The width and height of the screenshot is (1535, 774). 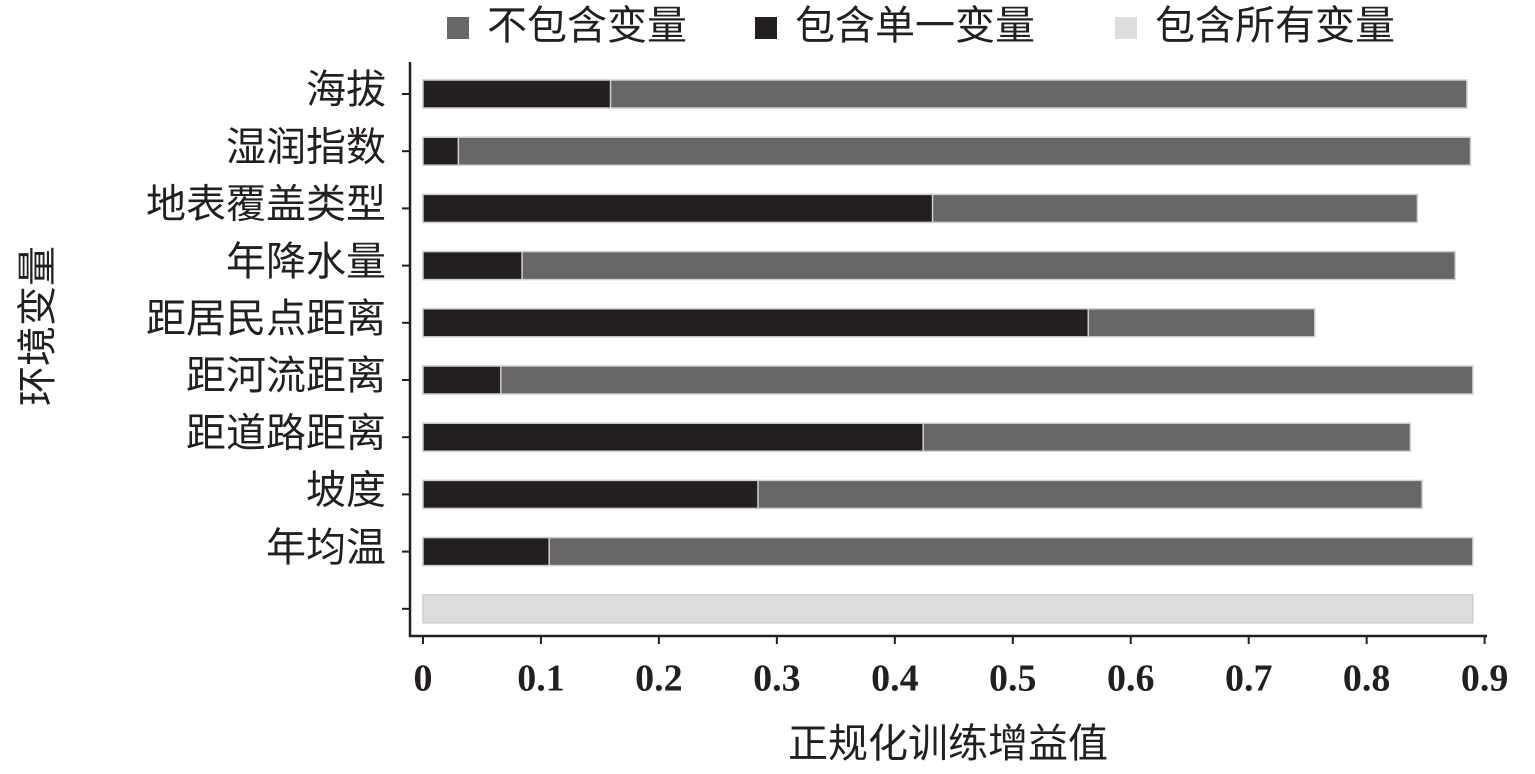 I want to click on x-tick-label: 0, so click(x=422, y=679).